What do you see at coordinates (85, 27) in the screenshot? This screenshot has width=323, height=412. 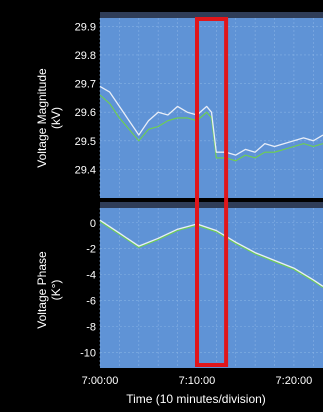 I see `magnitude-y-tick-label: 29.9` at bounding box center [85, 27].